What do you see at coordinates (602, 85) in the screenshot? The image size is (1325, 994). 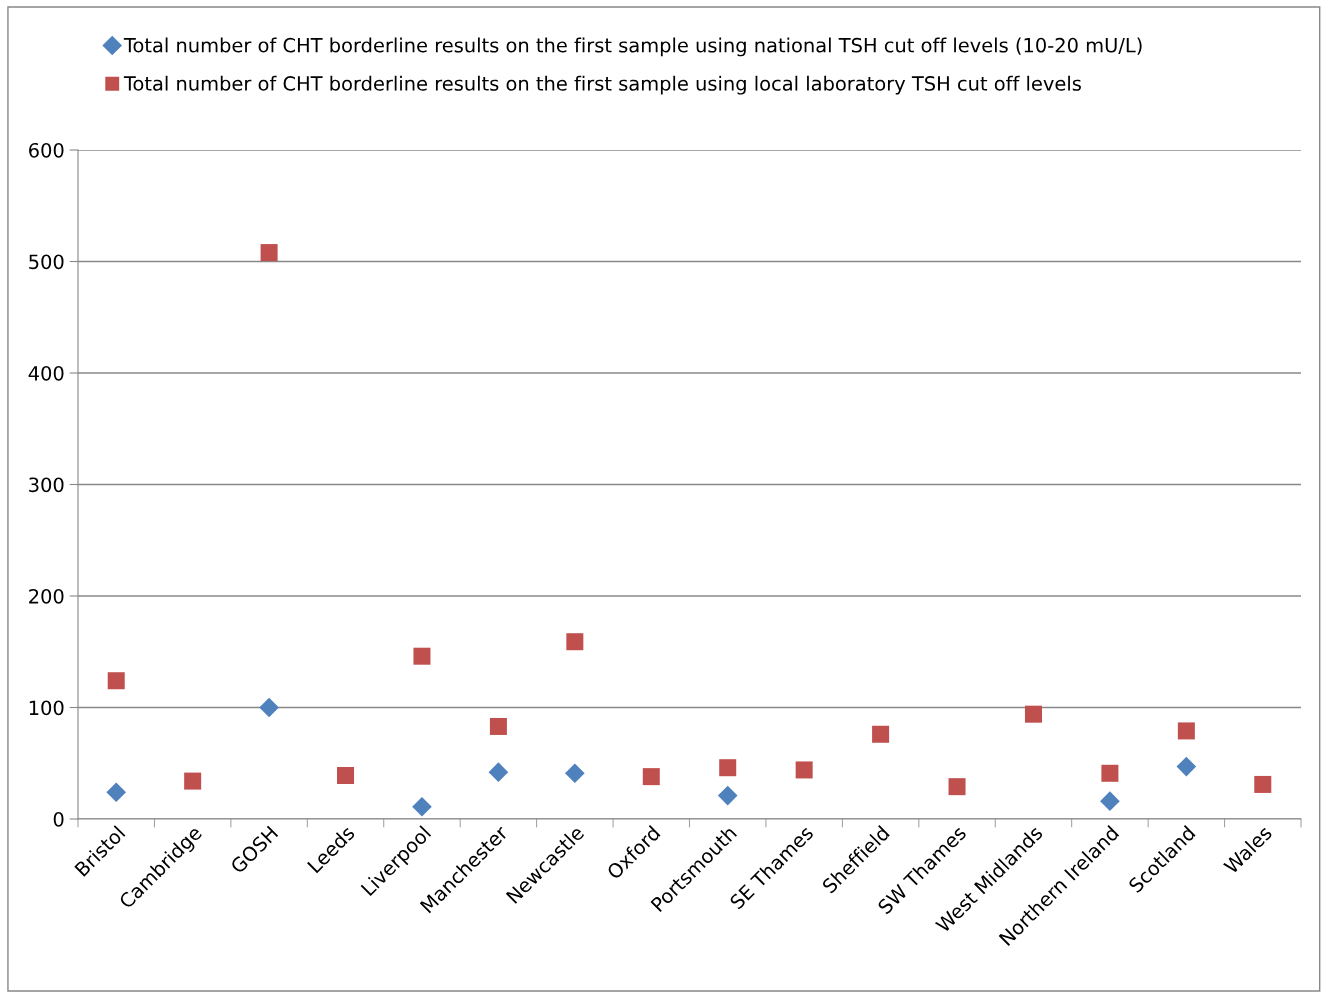 I see `legend-label: Total number of CHT borderline results on the first sample using local laboratory TSH cut off levels` at bounding box center [602, 85].